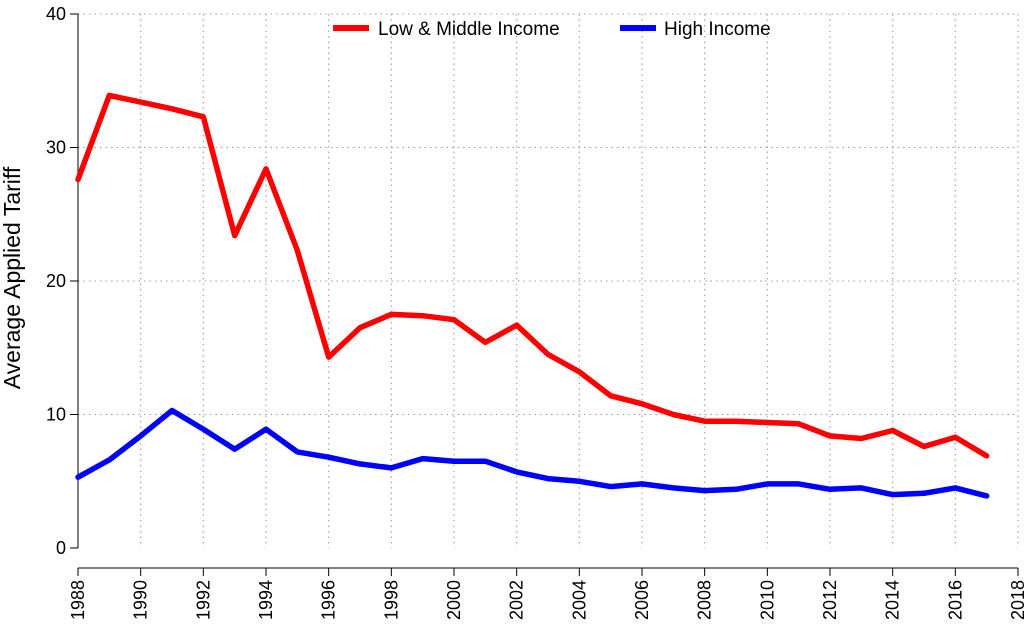 Image resolution: width=1032 pixels, height=628 pixels. Describe the element at coordinates (717, 29) in the screenshot. I see `legend-label-2: High Income` at that location.